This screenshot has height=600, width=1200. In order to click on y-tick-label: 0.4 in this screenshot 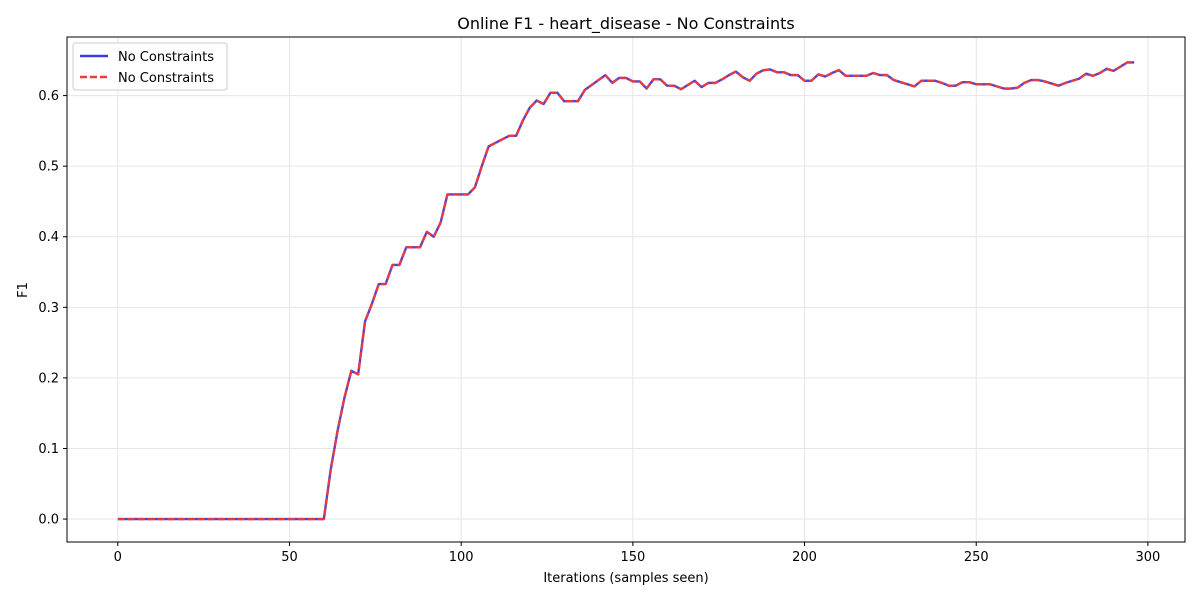, I will do `click(48, 237)`.